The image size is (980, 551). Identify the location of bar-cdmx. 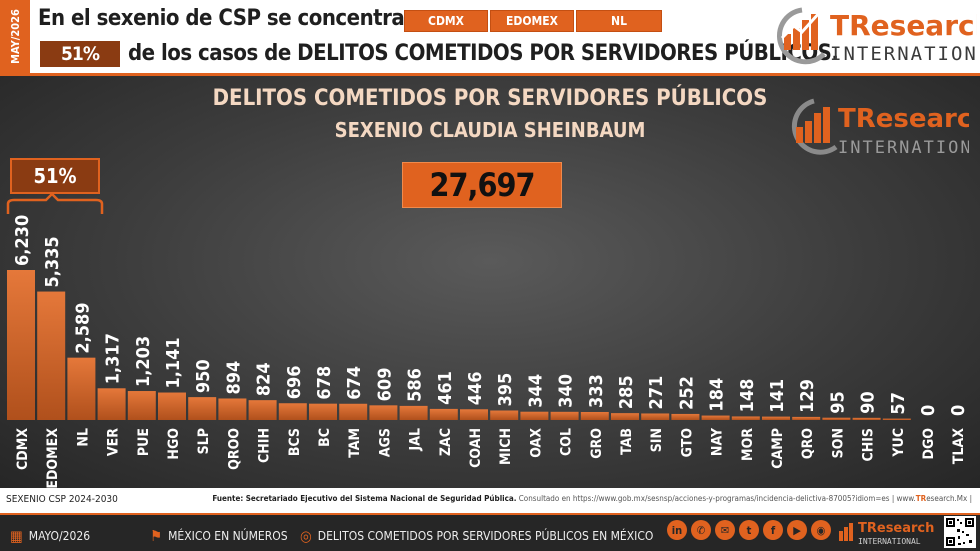
(21, 345).